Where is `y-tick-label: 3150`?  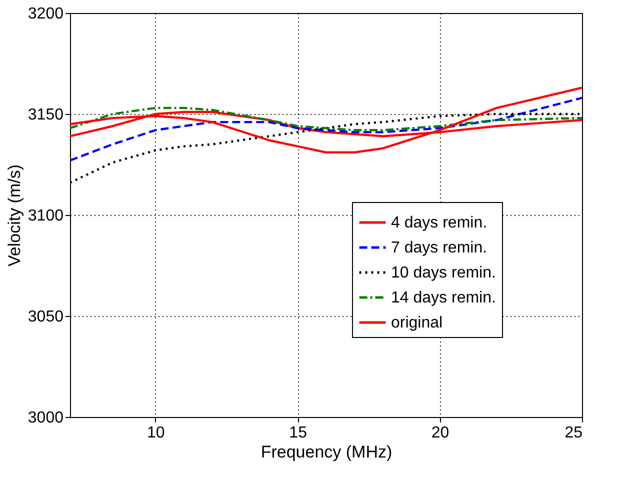
y-tick-label: 3150 is located at coordinates (46, 115).